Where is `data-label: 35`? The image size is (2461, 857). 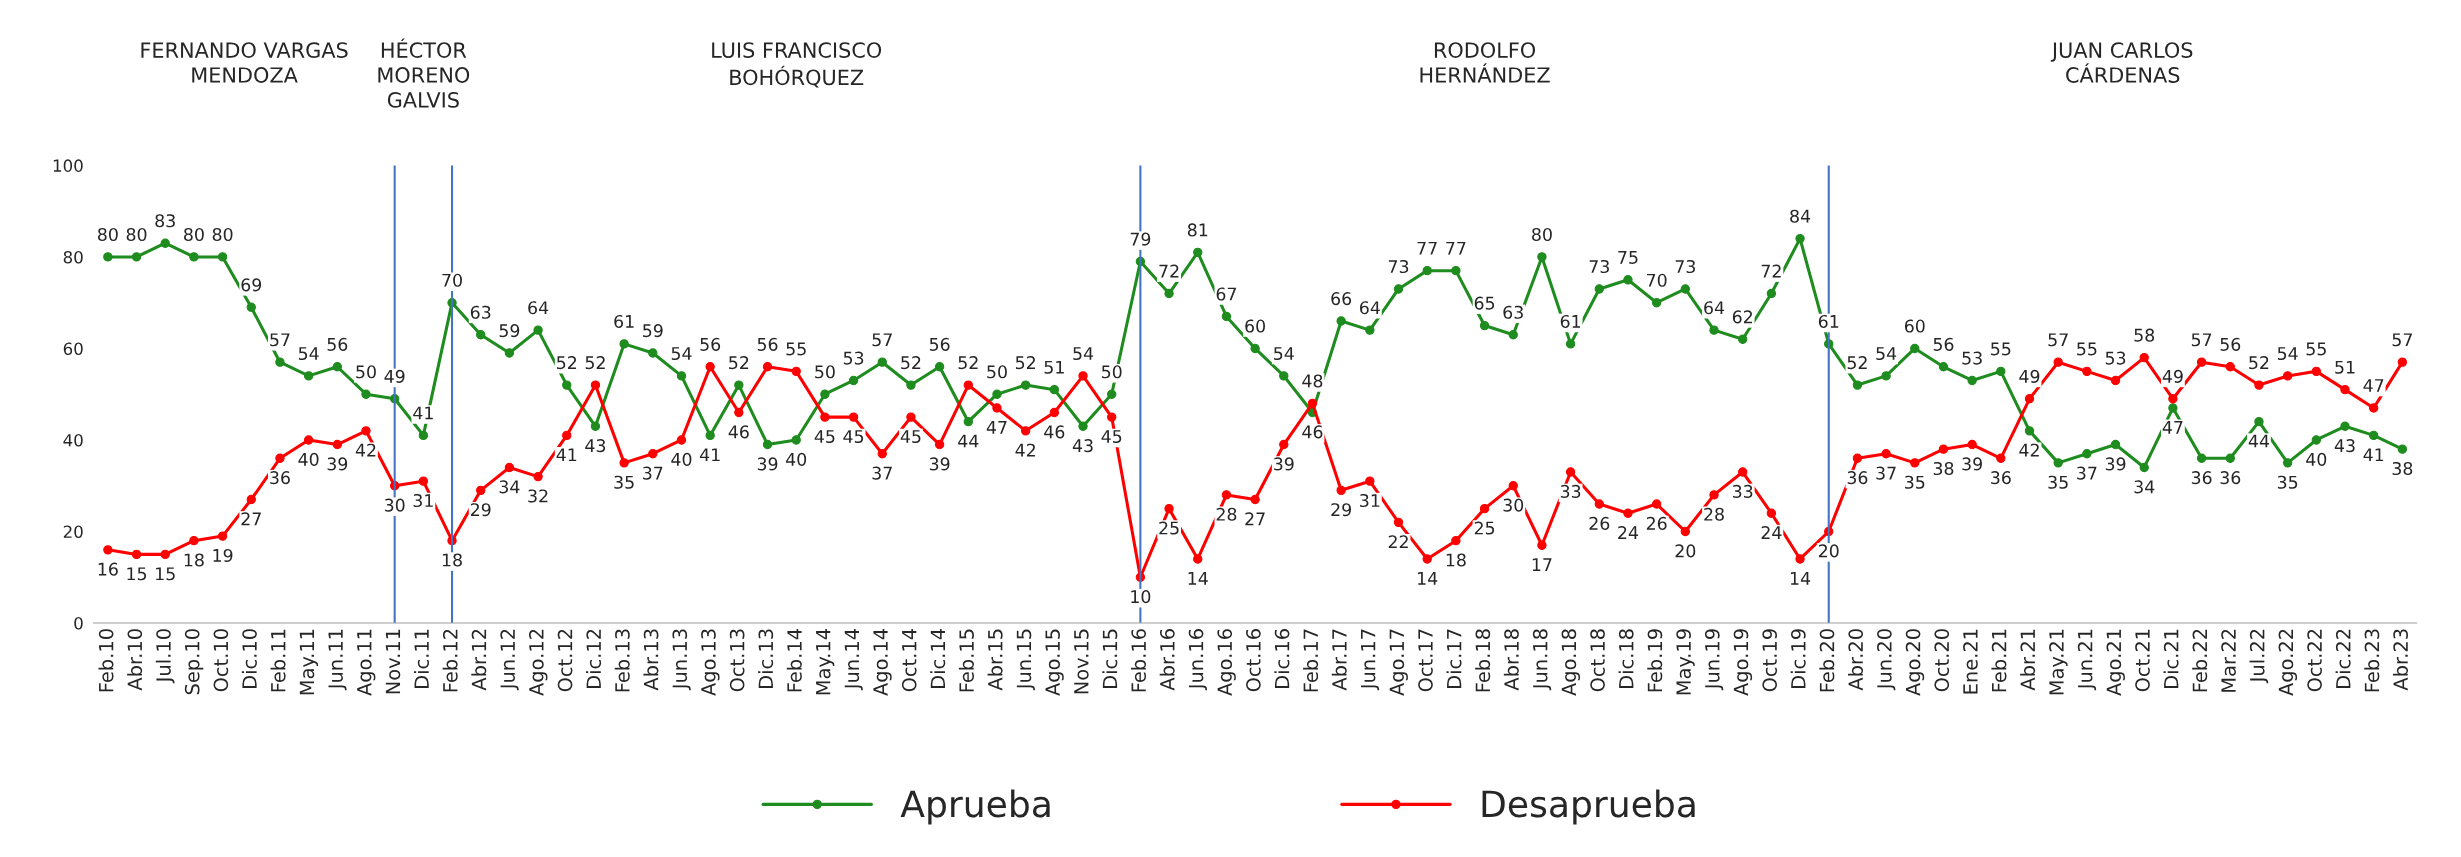 data-label: 35 is located at coordinates (1915, 482).